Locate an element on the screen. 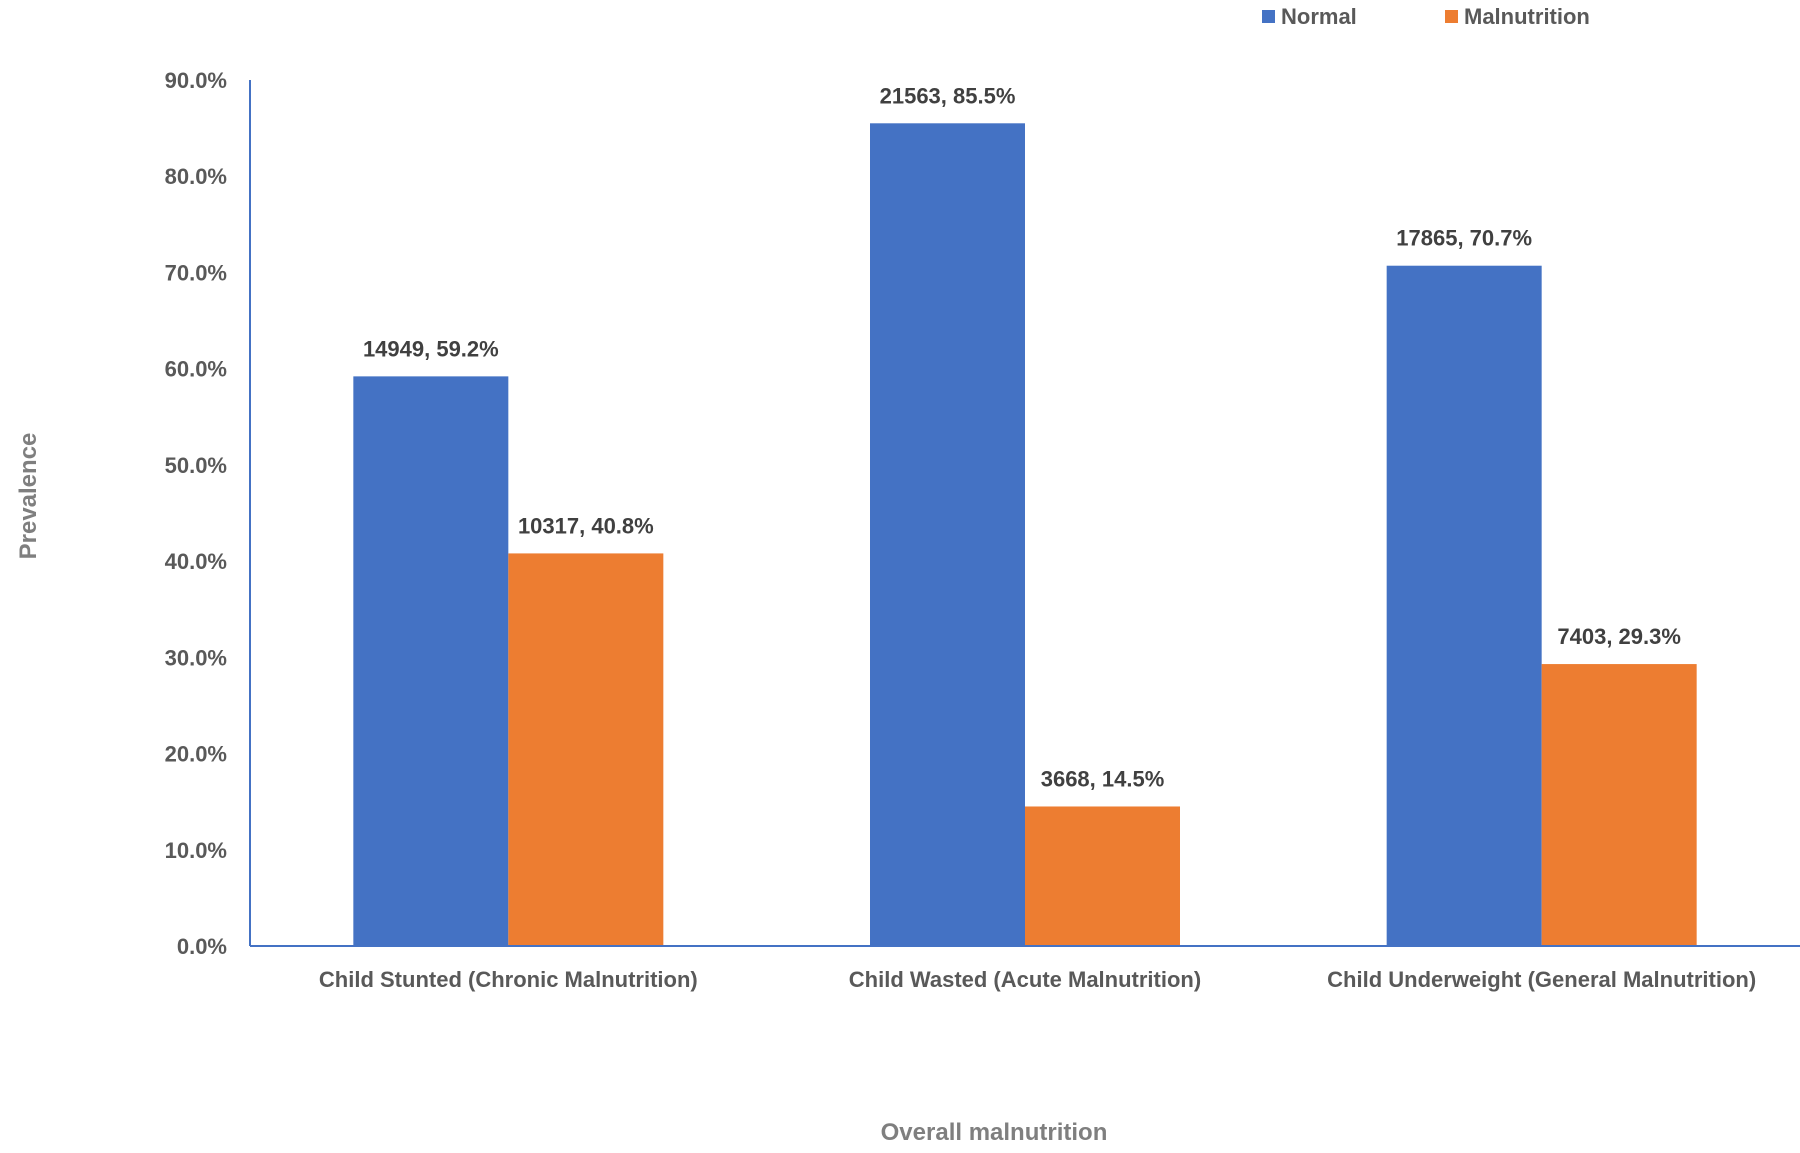 The image size is (1800, 1153). y-tick-label: 60.0% is located at coordinates (196, 369).